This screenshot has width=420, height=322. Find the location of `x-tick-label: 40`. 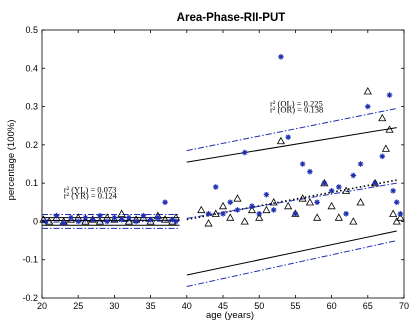

x-tick-label: 40 is located at coordinates (187, 306).